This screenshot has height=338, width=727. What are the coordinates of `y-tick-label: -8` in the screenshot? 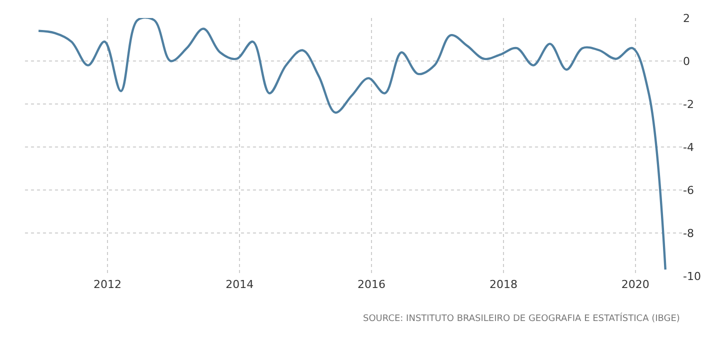 It's located at (688, 233).